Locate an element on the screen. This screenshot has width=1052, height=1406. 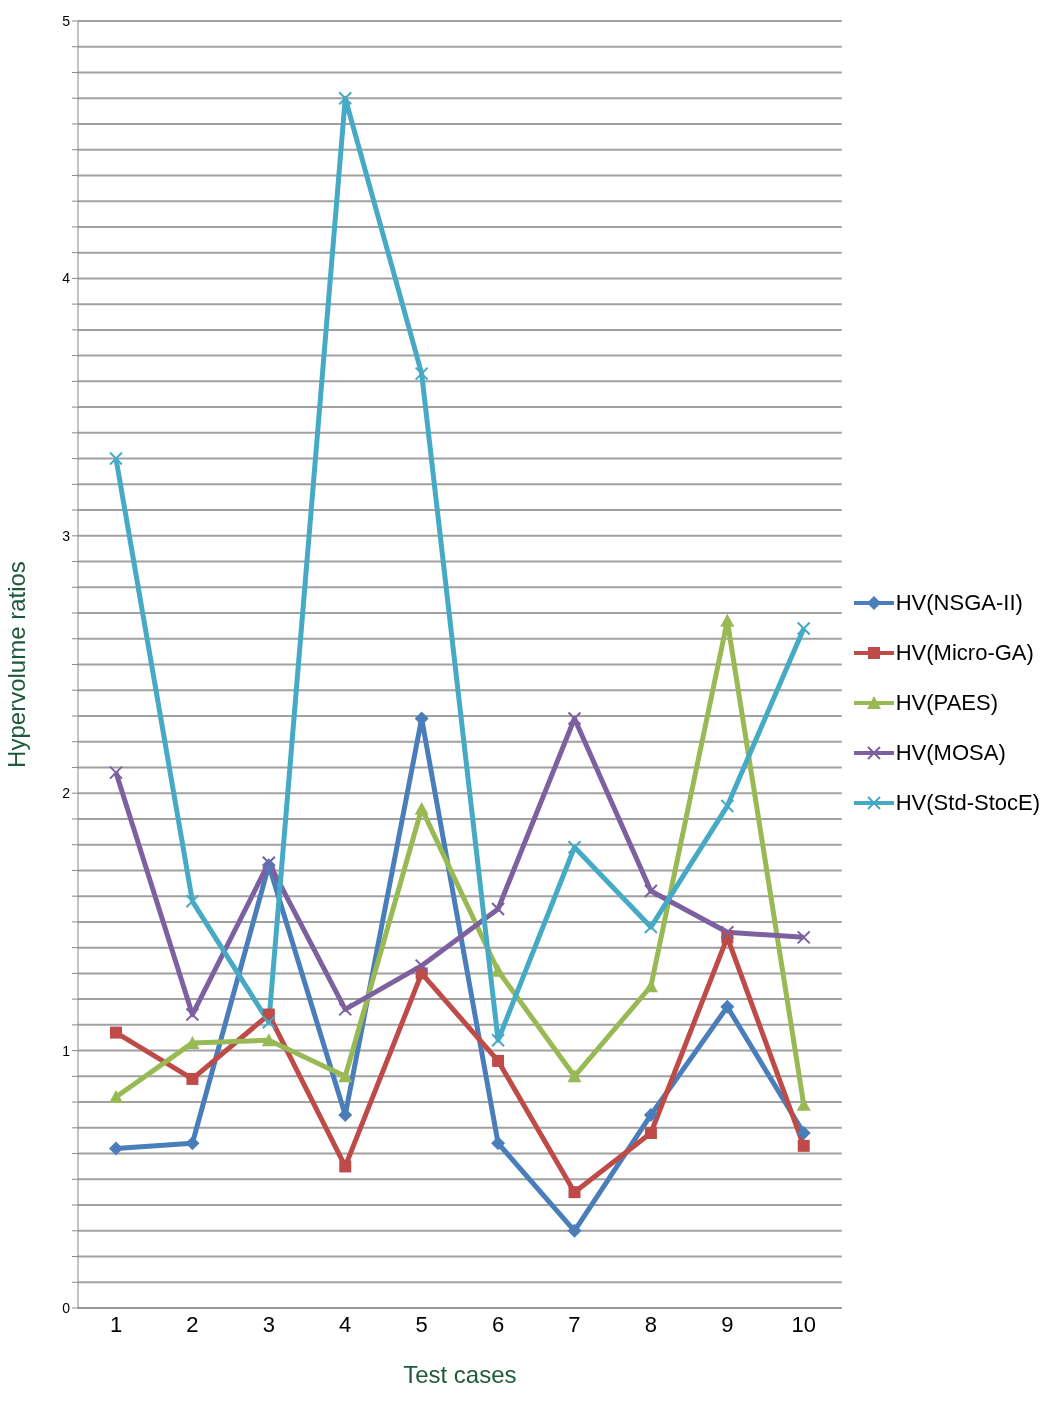
legend-label: HV(MOSA) is located at coordinates (950, 753).